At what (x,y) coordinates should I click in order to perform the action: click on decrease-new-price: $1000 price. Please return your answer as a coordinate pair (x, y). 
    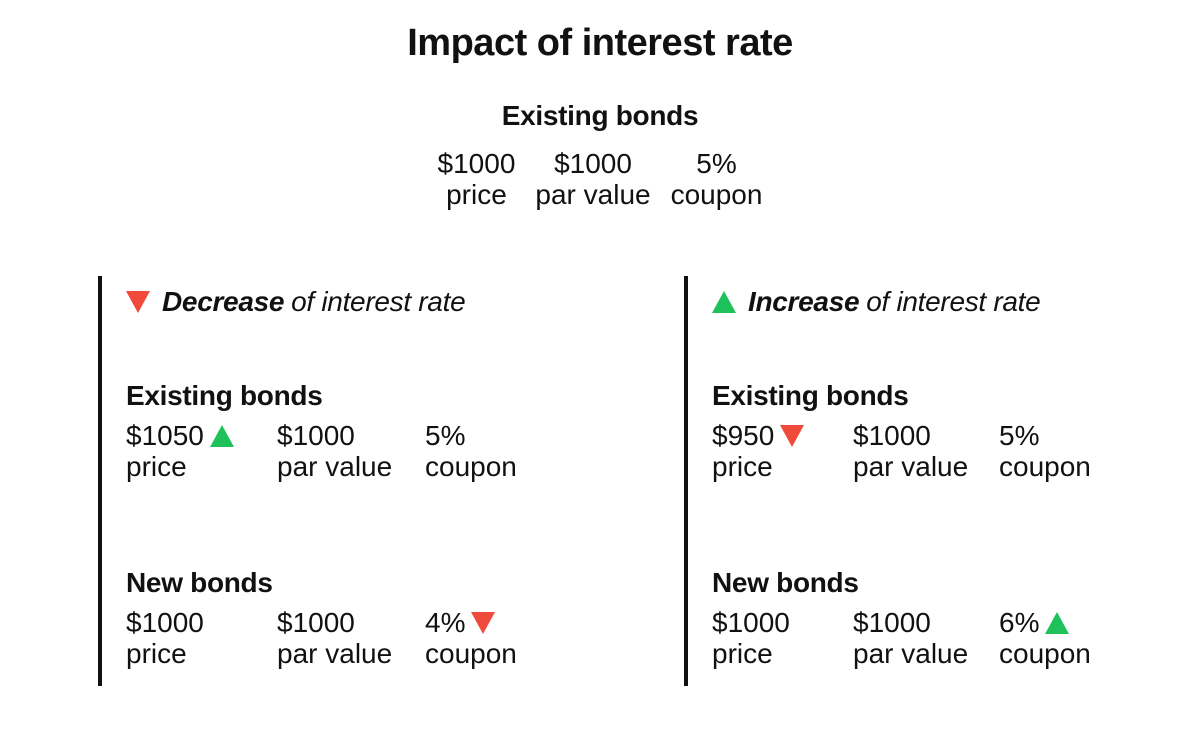
    Looking at the image, I should click on (201, 638).